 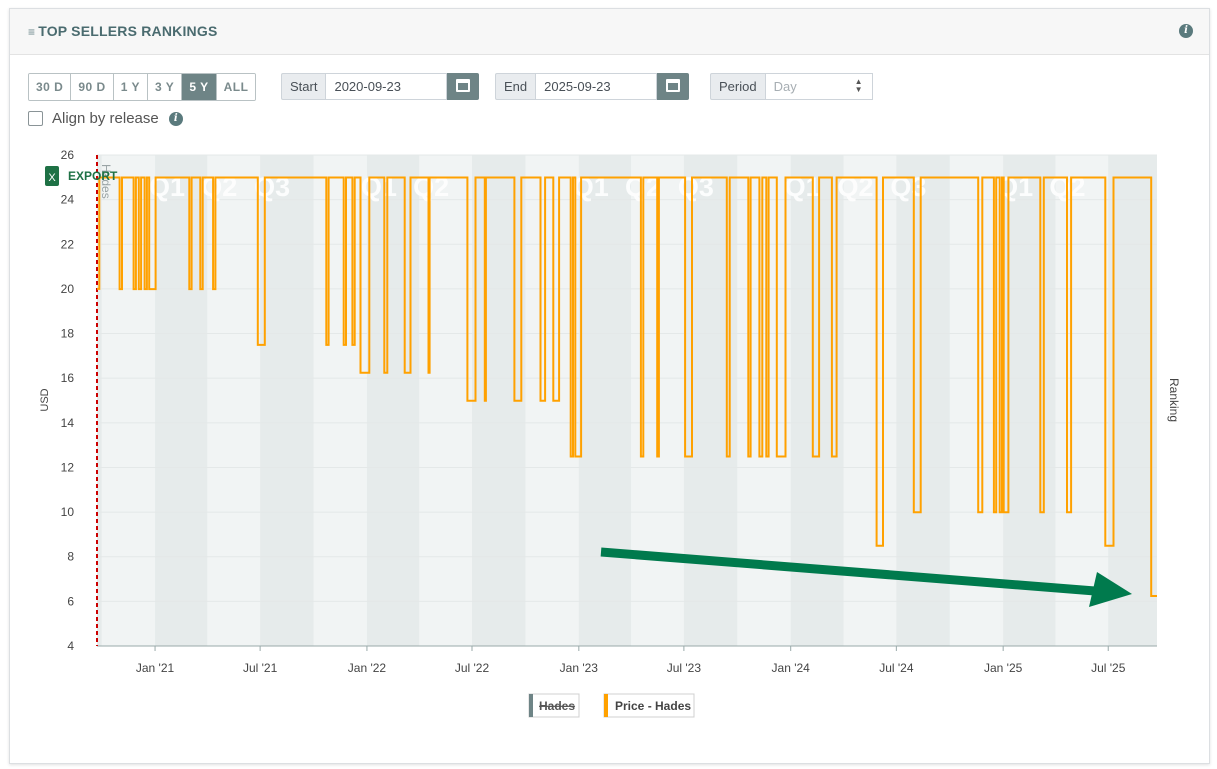 What do you see at coordinates (35, 118) in the screenshot?
I see `align-checkbox` at bounding box center [35, 118].